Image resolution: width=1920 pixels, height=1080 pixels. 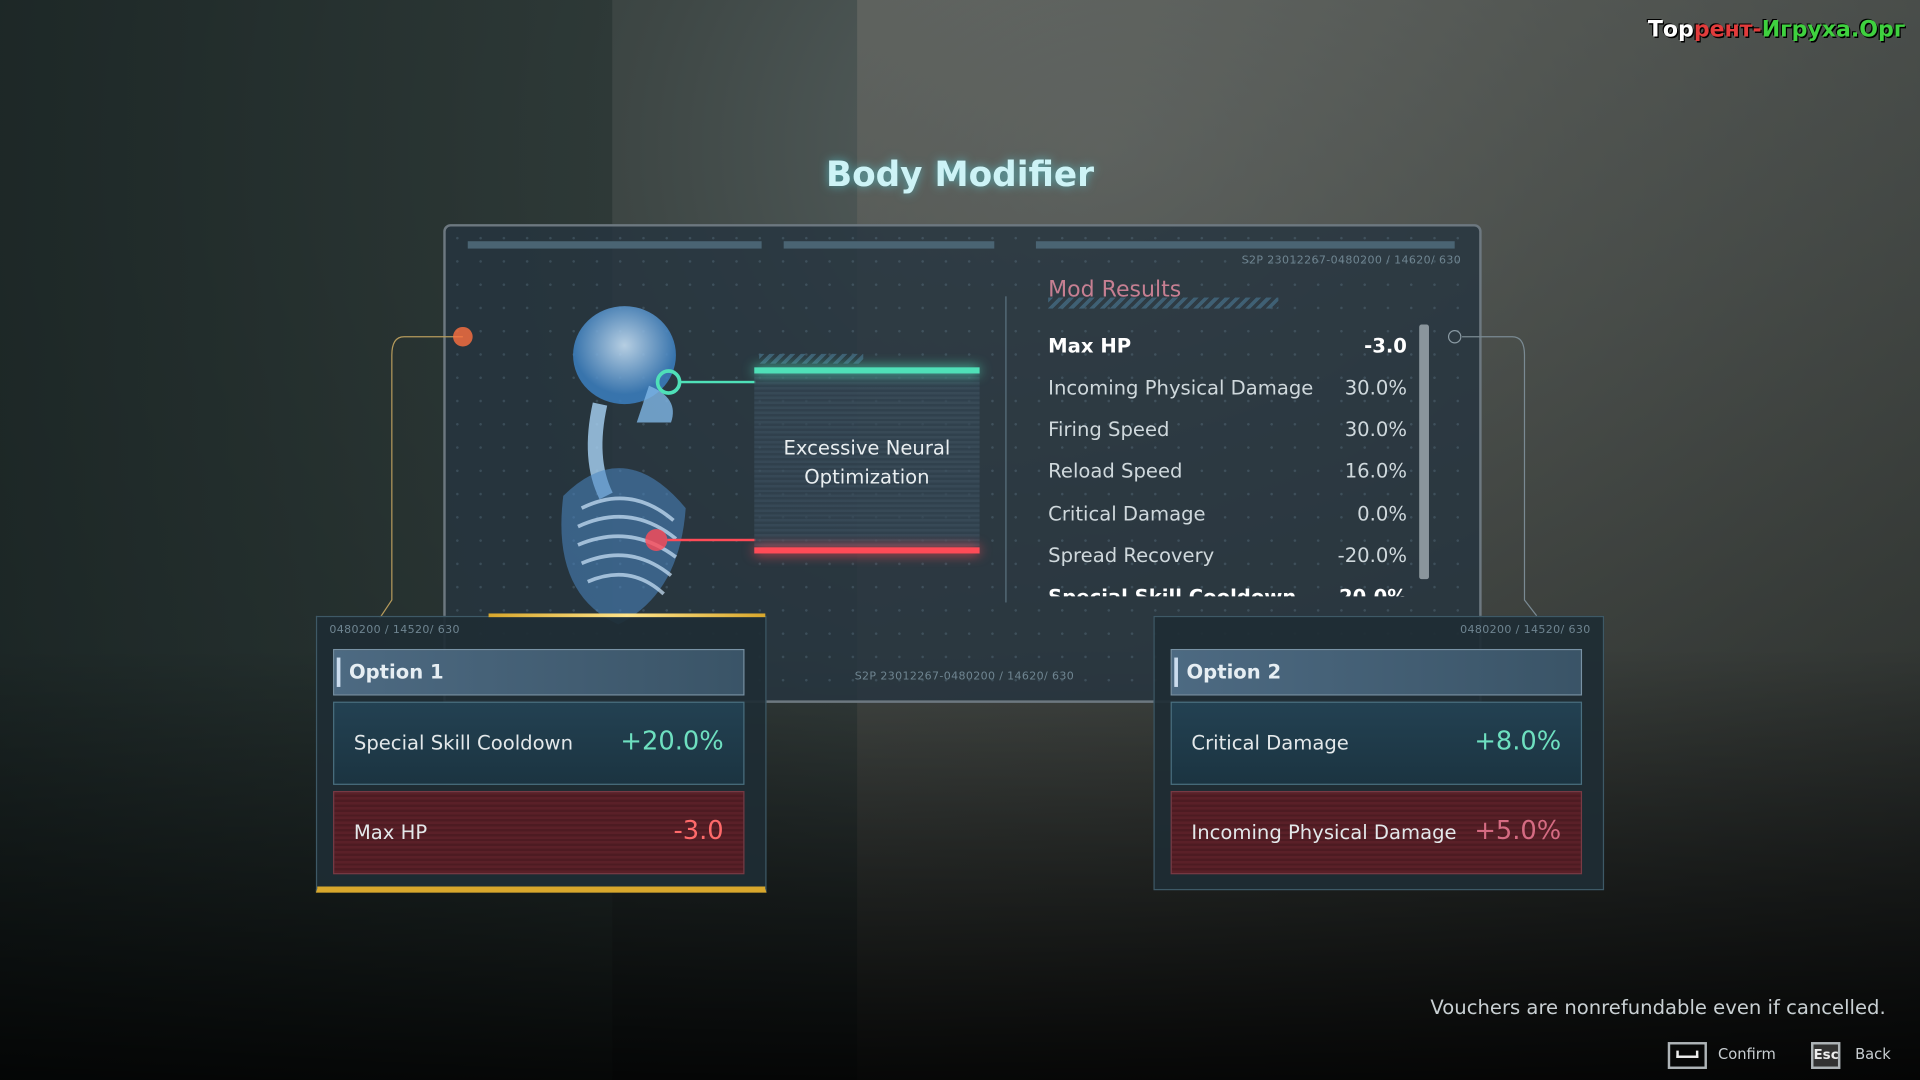 I want to click on mod-name: Excessive Neural Optimization, so click(x=867, y=462).